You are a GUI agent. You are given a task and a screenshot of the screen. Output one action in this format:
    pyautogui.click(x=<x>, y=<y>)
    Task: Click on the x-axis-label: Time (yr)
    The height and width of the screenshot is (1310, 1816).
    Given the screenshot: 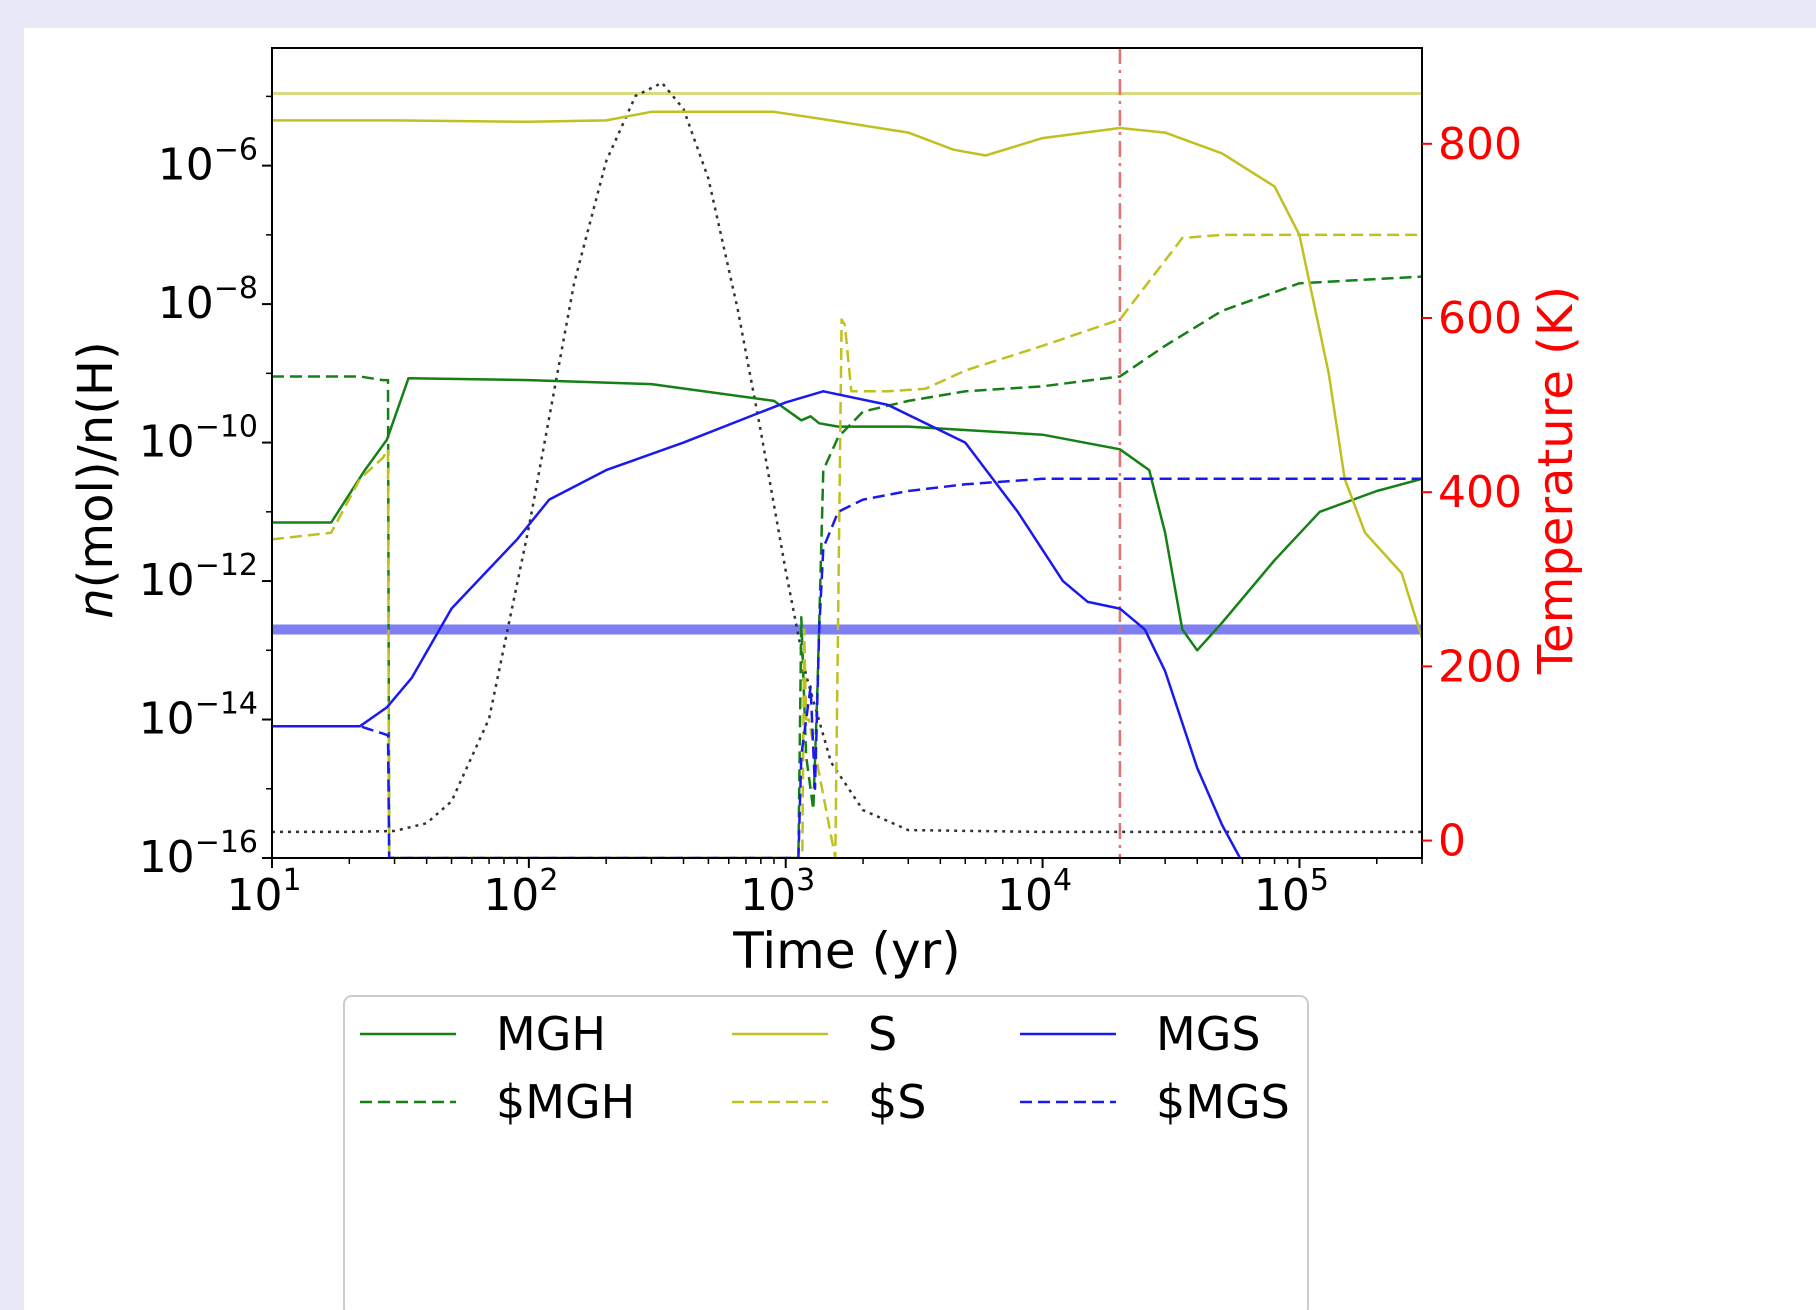 What is the action you would take?
    pyautogui.click(x=846, y=951)
    